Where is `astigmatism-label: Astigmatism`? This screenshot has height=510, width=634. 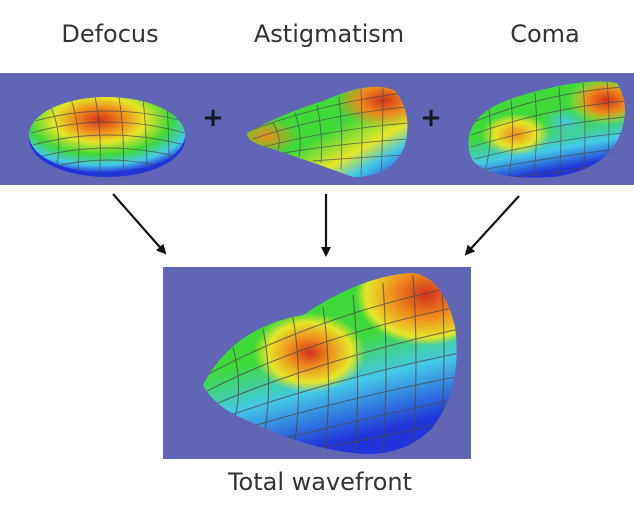
astigmatism-label: Astigmatism is located at coordinates (329, 34).